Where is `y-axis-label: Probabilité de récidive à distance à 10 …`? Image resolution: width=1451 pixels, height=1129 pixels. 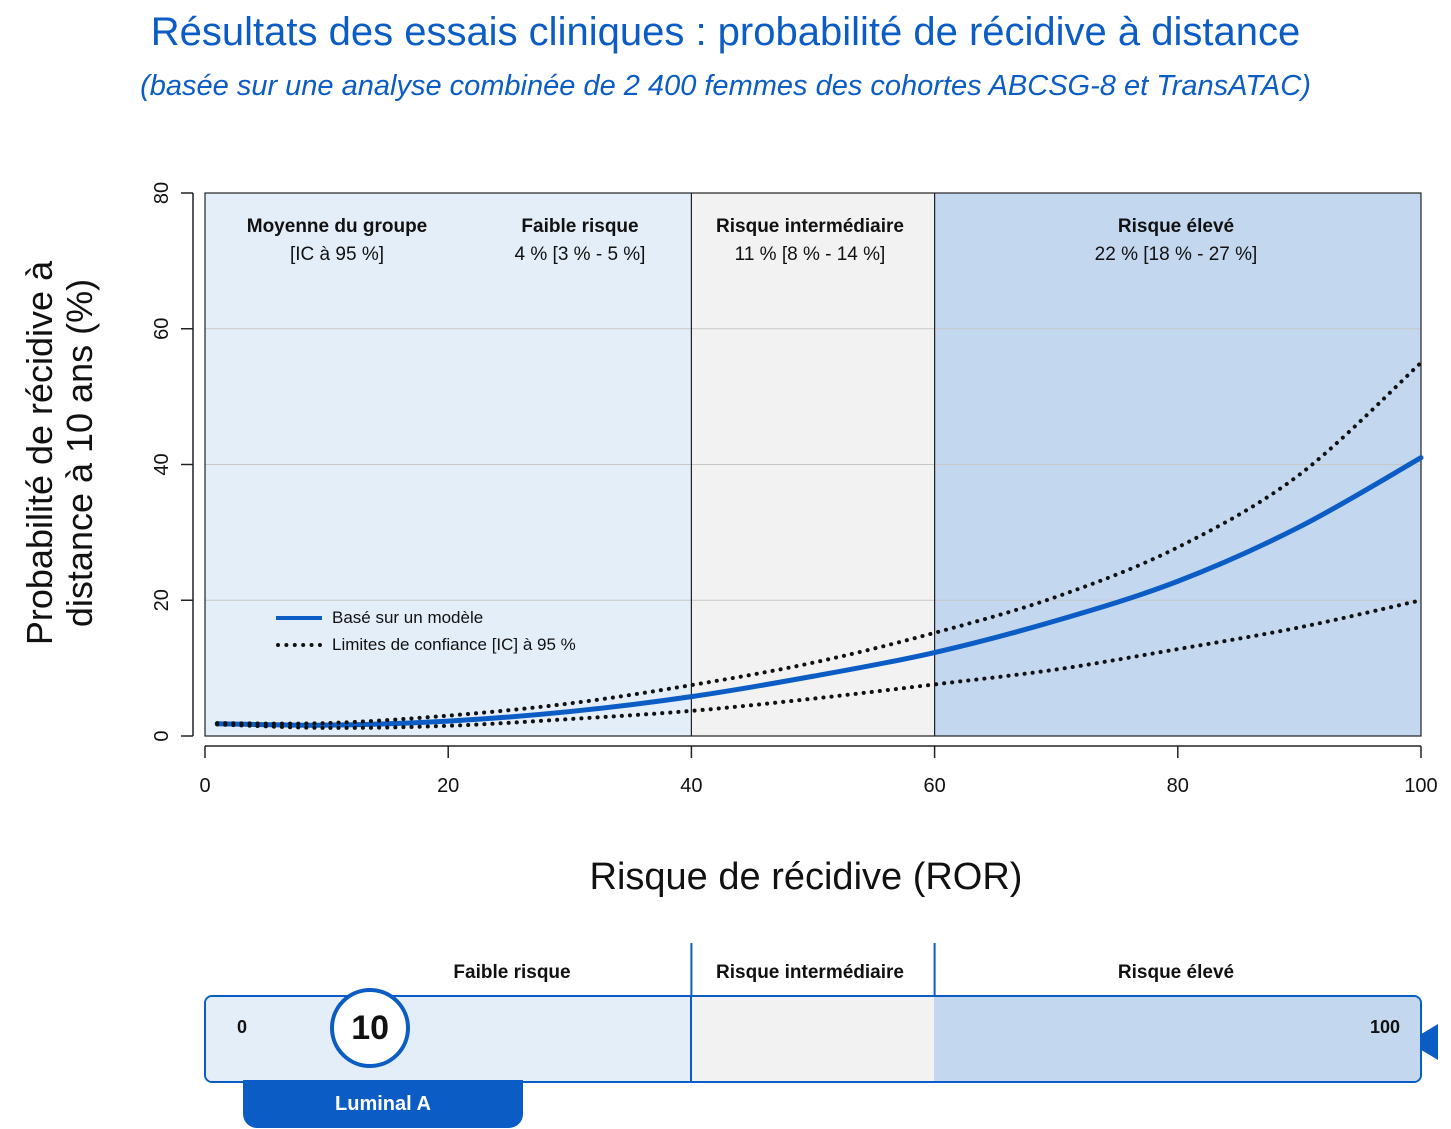
y-axis-label: Probabilité de récidive à distance à 10 … is located at coordinates (59, 453).